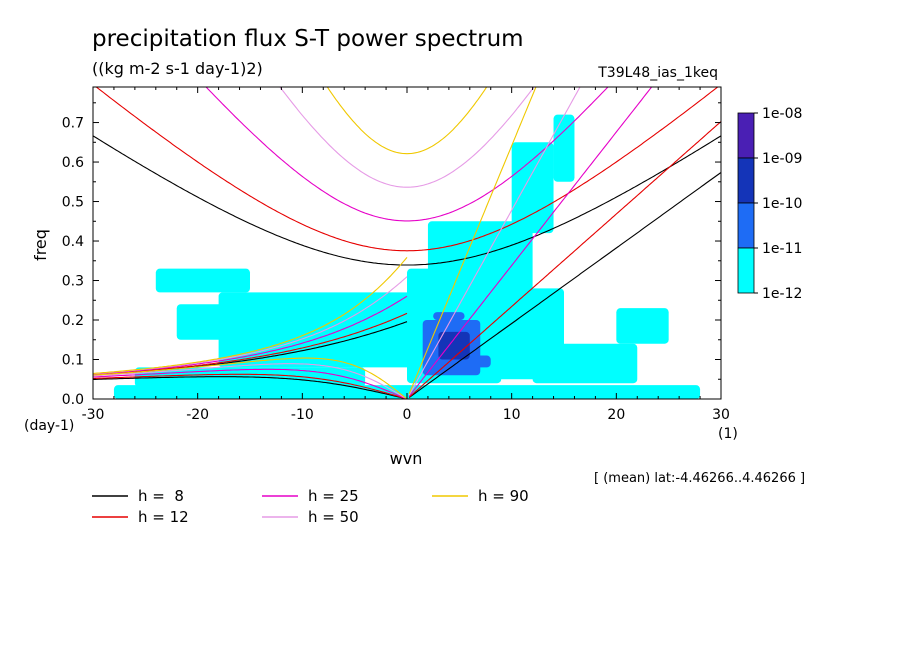  I want to click on x-axis-unit: (1), so click(728, 434).